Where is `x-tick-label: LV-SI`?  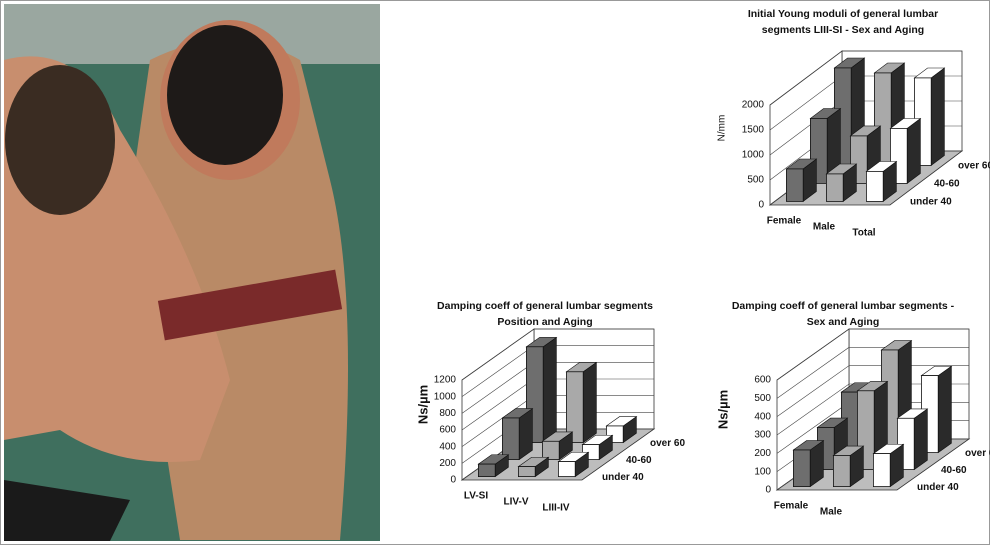 x-tick-label: LV-SI is located at coordinates (476, 496).